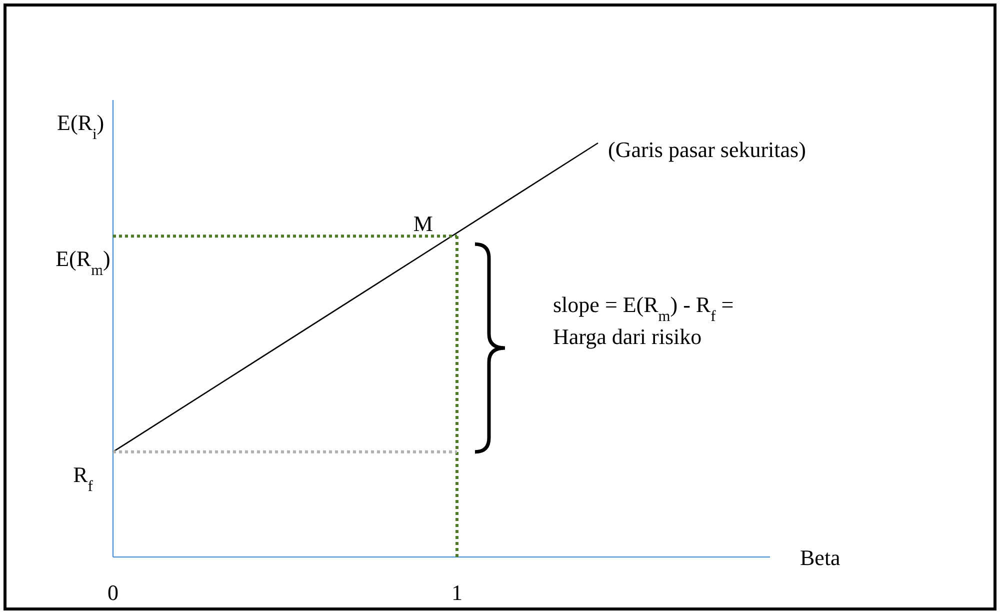 The image size is (1000, 615). Describe the element at coordinates (820, 557) in the screenshot. I see `x-axis-title: Beta` at that location.